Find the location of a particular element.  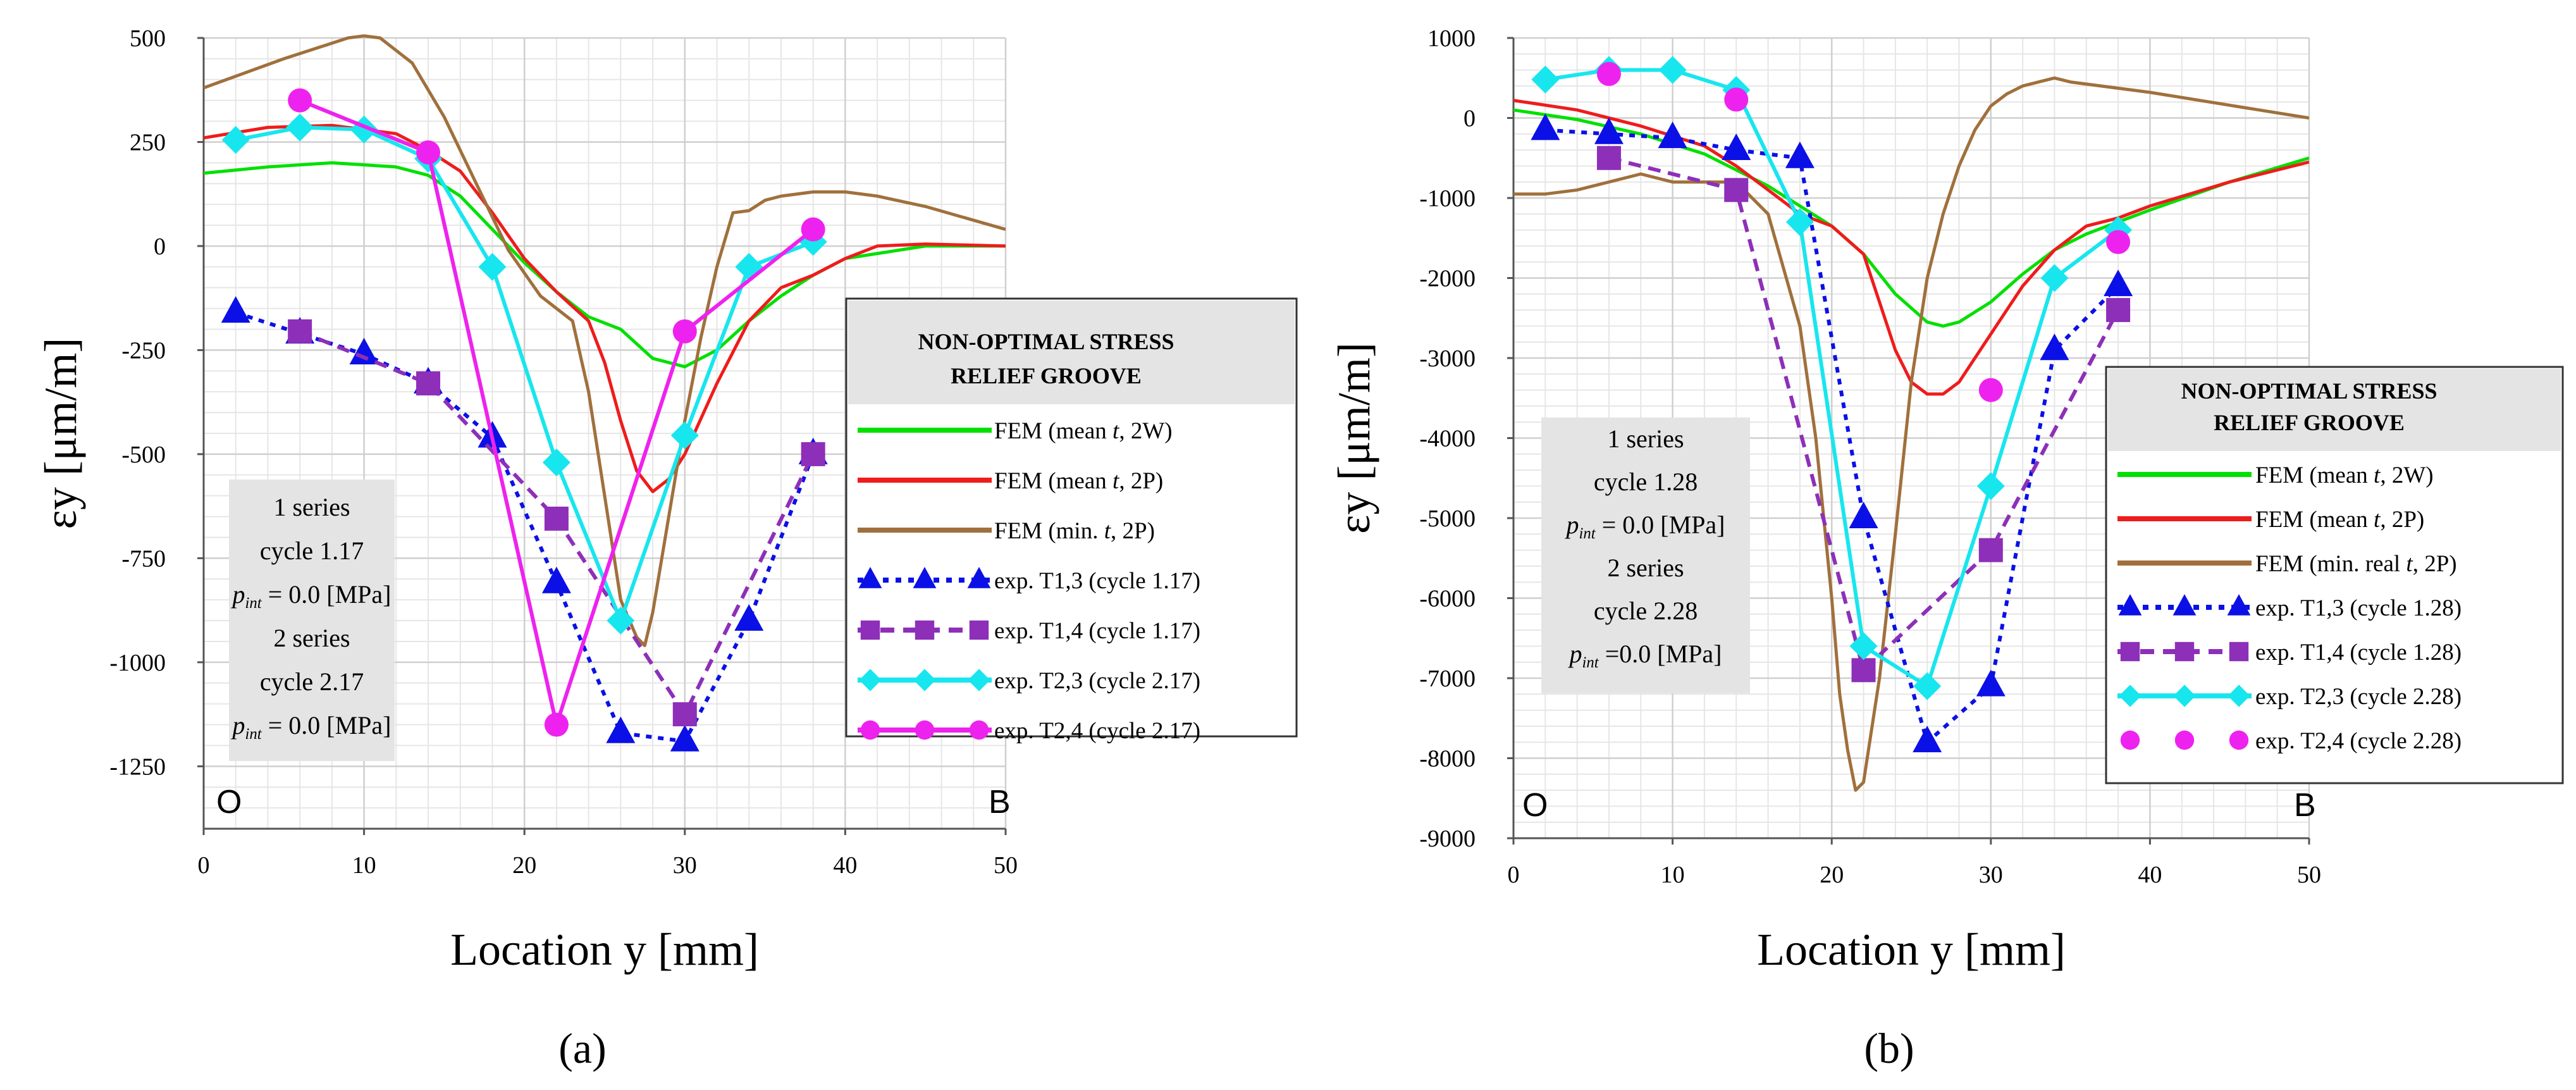

y-tick-label: -8000 is located at coordinates (1448, 759).